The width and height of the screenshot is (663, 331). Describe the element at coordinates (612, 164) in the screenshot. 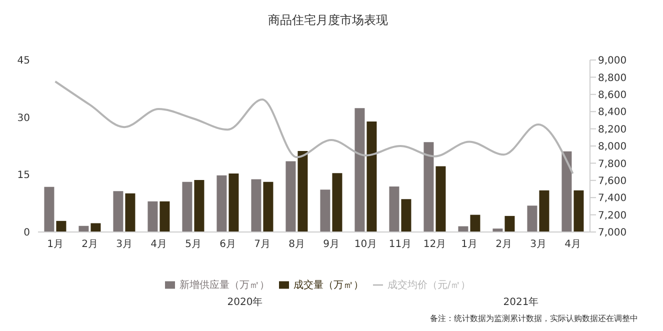

I see `y2-tick-label: 7,800` at that location.